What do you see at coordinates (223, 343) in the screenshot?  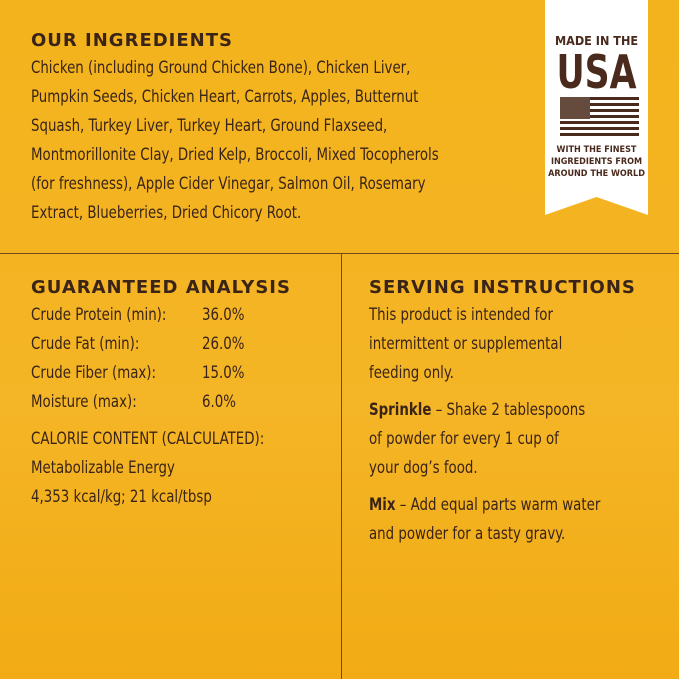 I see `analysis-value: 26.0%` at bounding box center [223, 343].